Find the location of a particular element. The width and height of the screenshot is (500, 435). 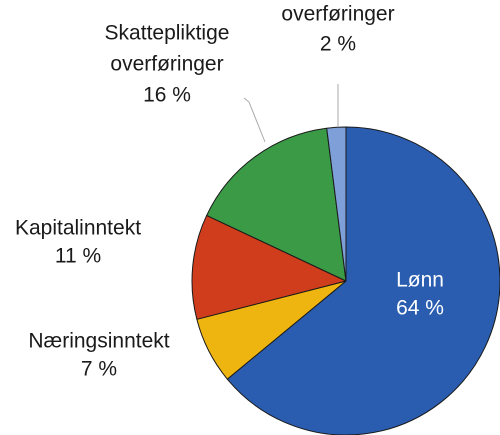

data-label-name-kapitalinntekt: Kapitalinntekt is located at coordinates (78, 228).